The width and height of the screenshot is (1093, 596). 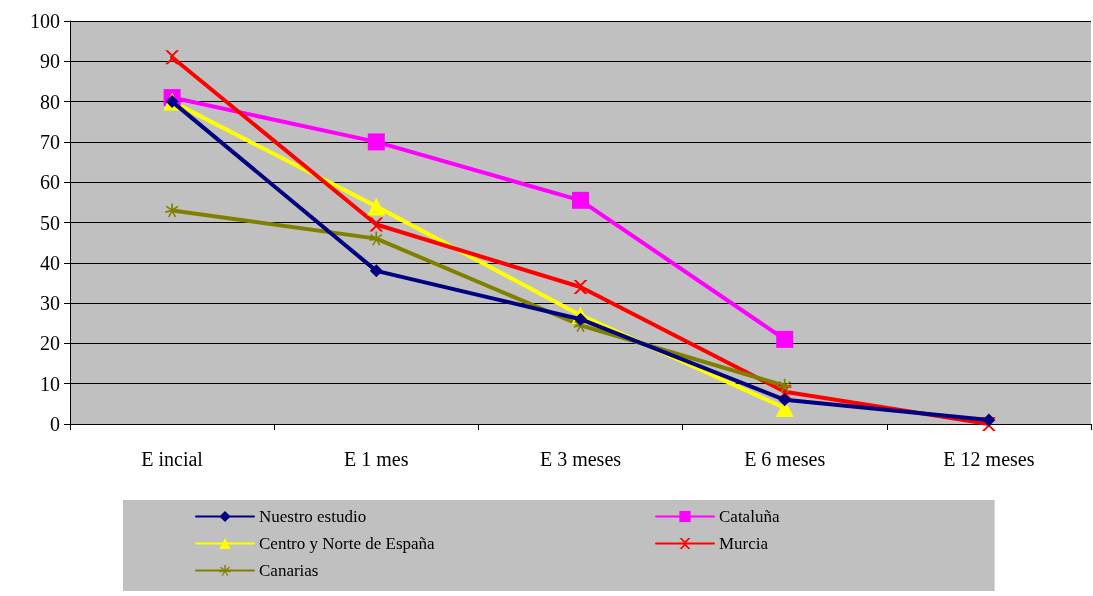 What do you see at coordinates (50, 303) in the screenshot?
I see `y-tick-label: 30` at bounding box center [50, 303].